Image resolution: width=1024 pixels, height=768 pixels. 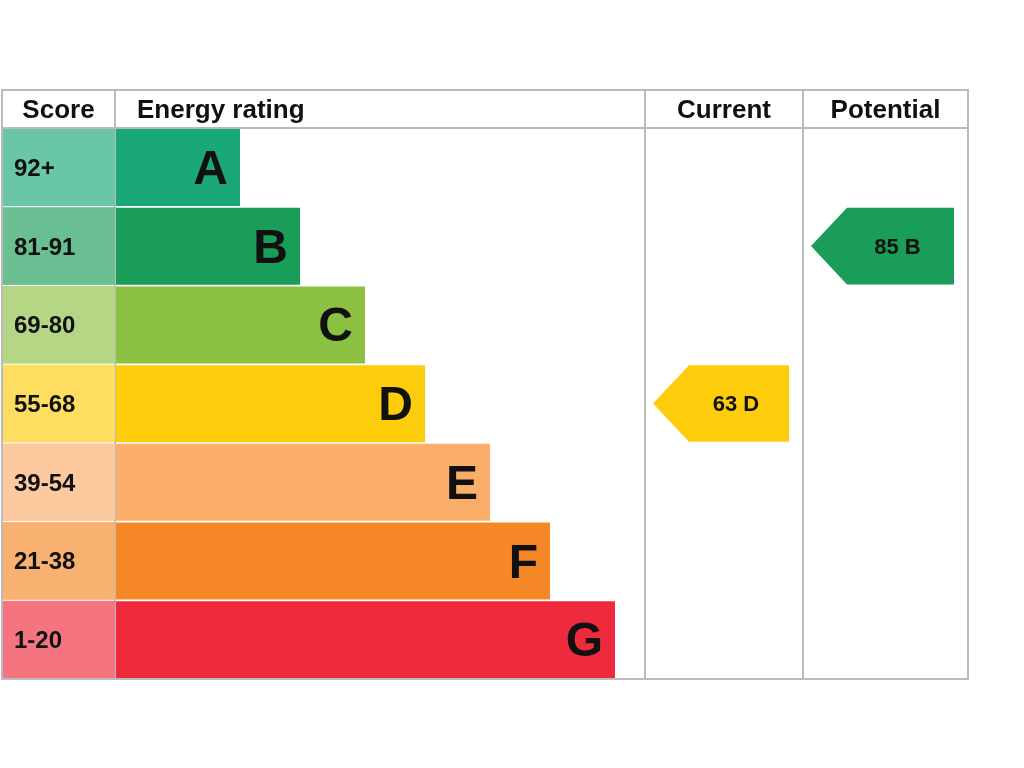 I want to click on annotation: C, so click(x=335, y=325).